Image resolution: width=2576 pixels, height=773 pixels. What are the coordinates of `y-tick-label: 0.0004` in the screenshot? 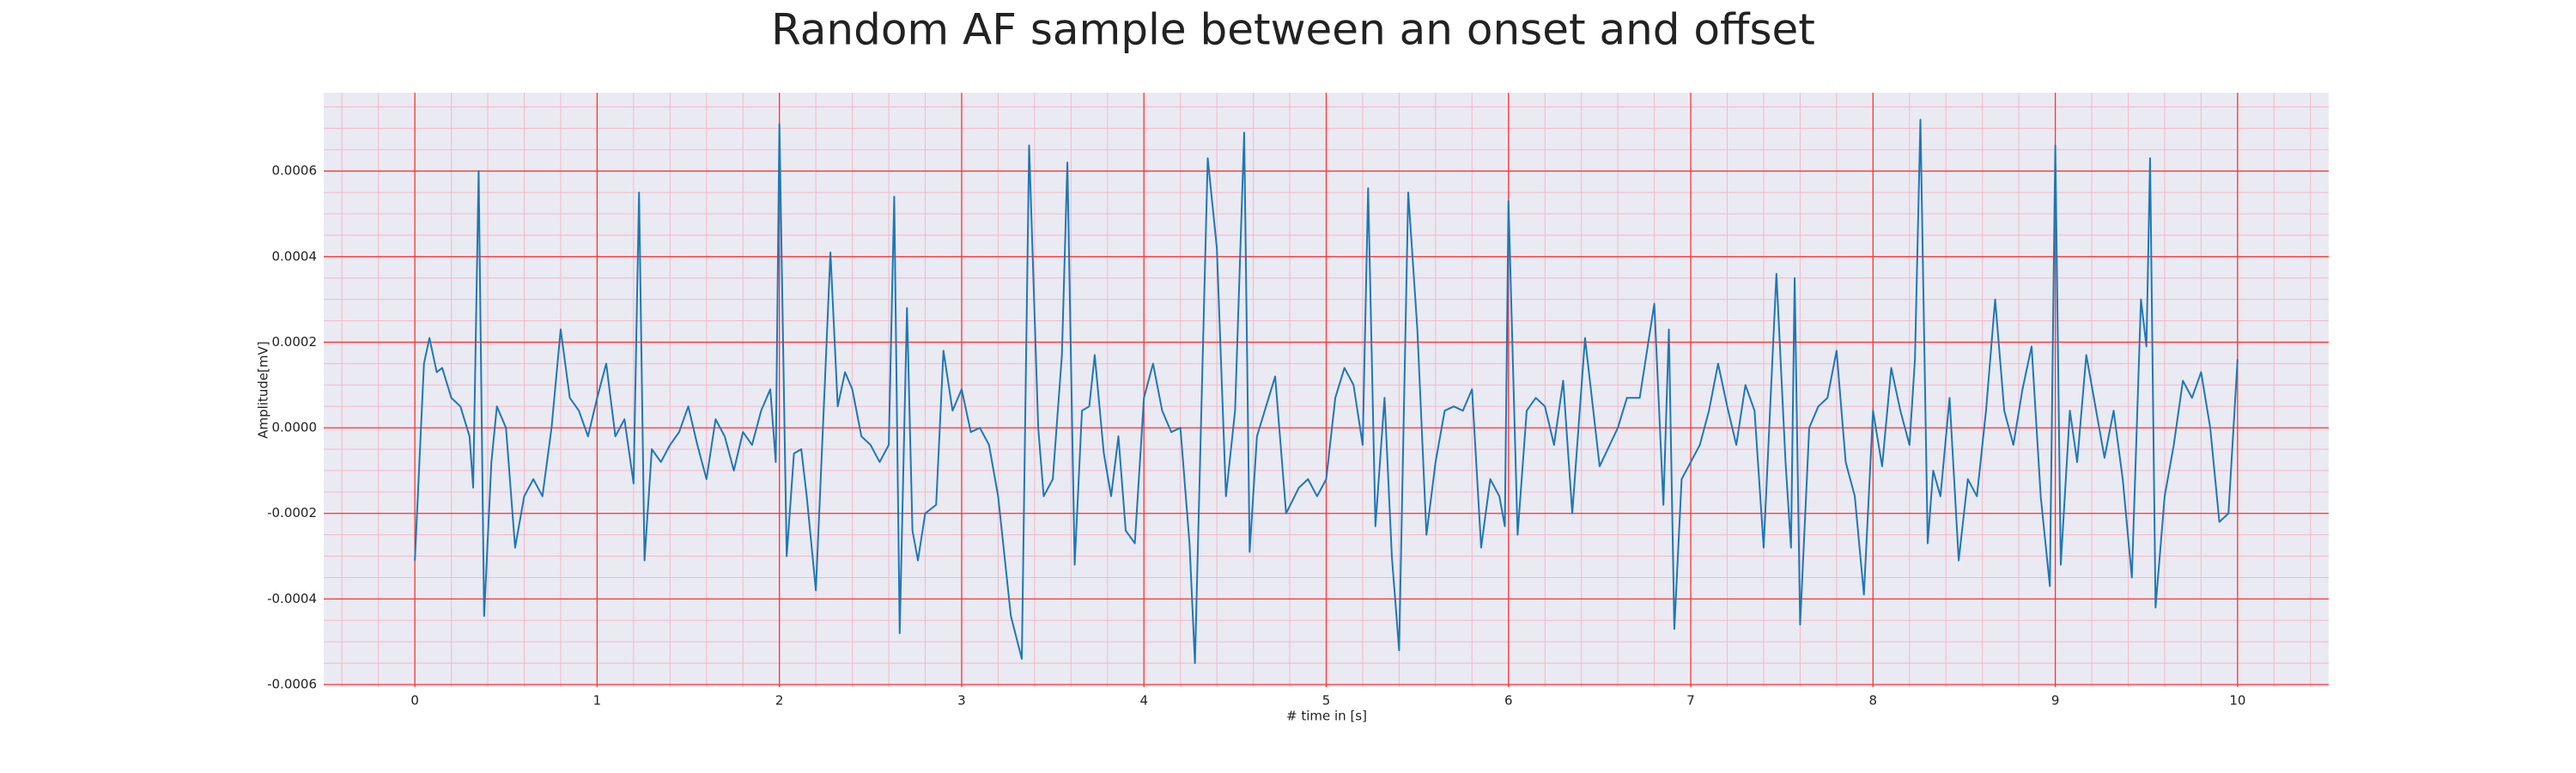 It's located at (295, 256).